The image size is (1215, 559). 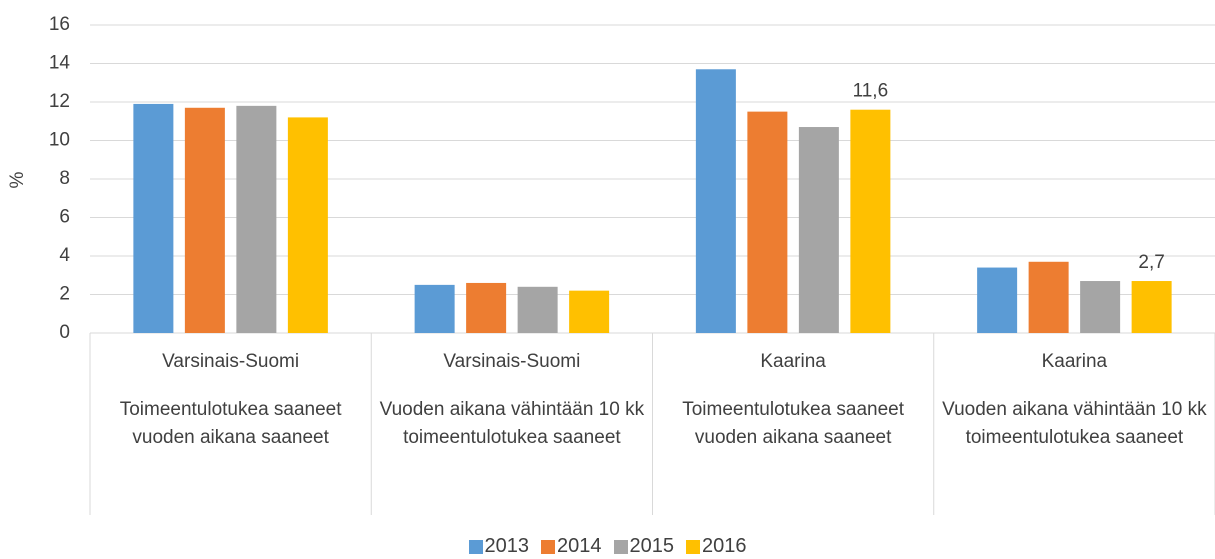 I want to click on legend-item: 2013, so click(x=499, y=546).